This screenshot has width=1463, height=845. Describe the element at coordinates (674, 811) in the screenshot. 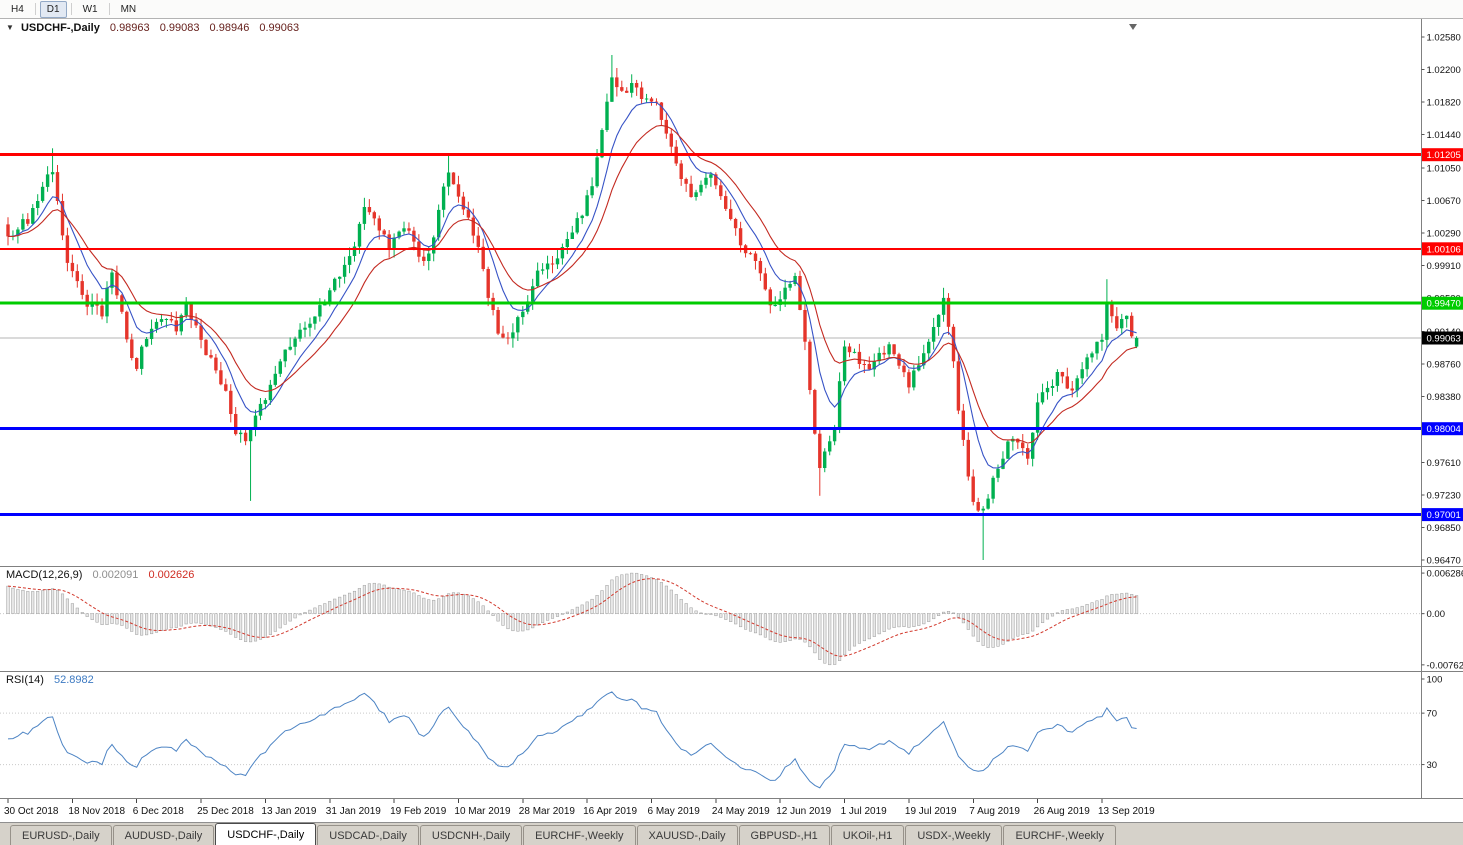

I see `date-tick-label: 6 May 2019` at that location.